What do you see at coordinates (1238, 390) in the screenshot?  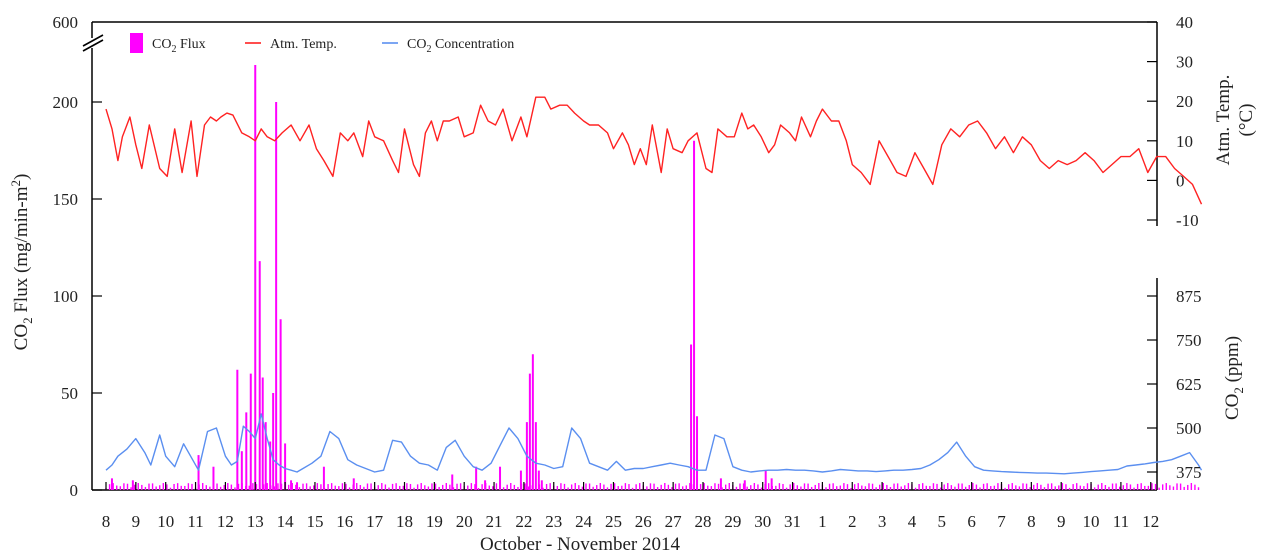 I see `right-co2-axis-title-sub: 2` at bounding box center [1238, 390].